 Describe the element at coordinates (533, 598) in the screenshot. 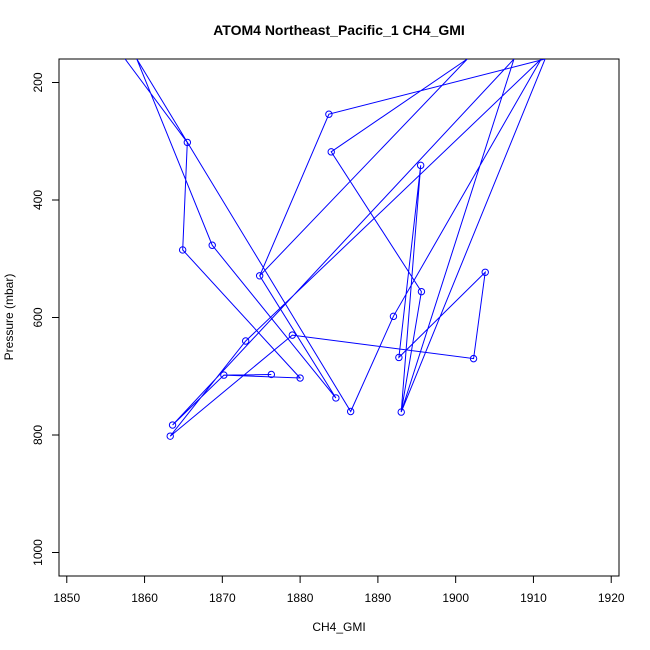

I see `x-tick-label: 1910` at that location.